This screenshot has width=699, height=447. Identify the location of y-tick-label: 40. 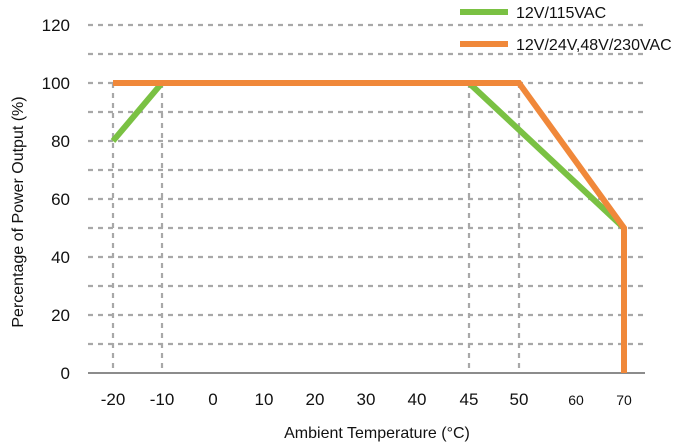
(60, 257).